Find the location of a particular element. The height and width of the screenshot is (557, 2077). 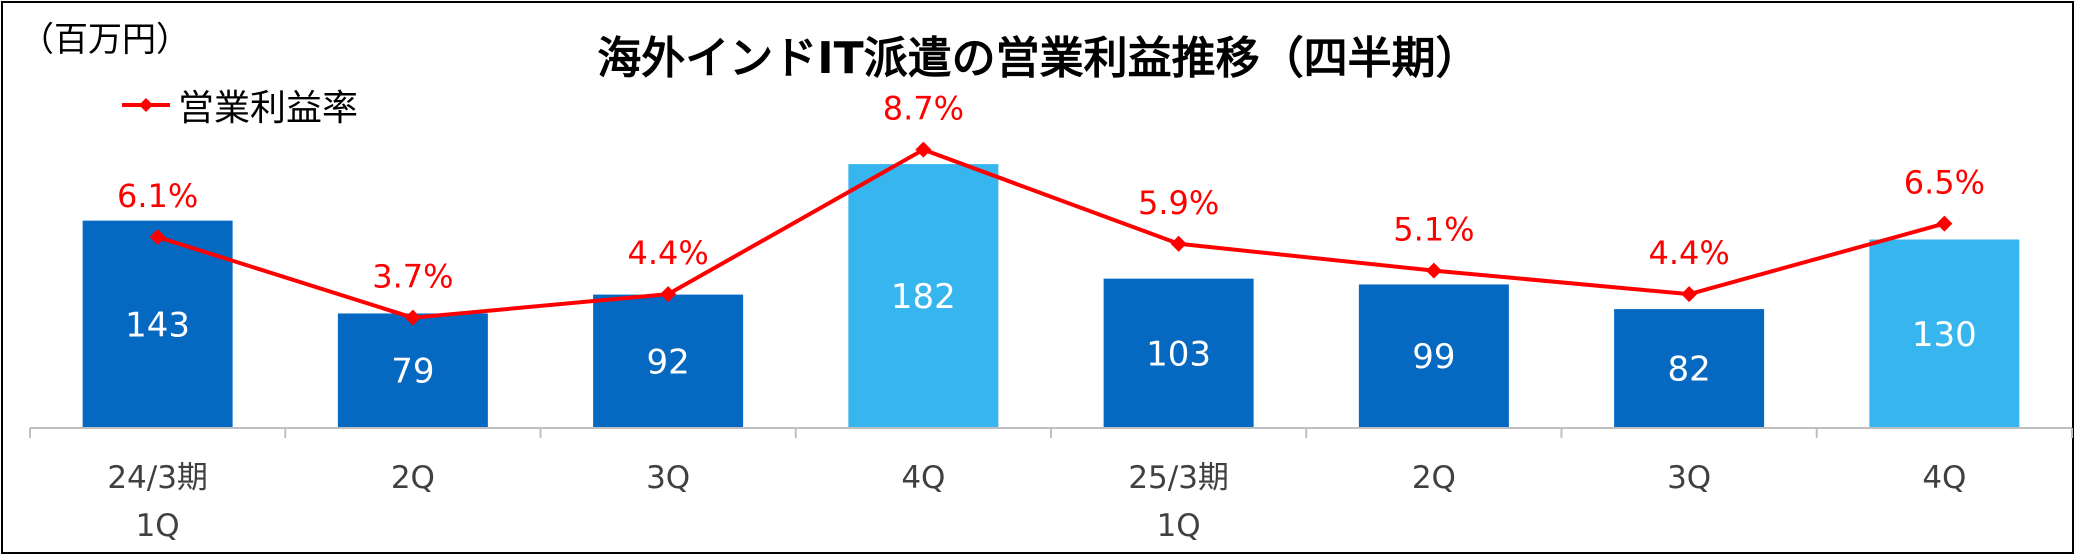

bar-value-label-7: 82 is located at coordinates (1688, 370).